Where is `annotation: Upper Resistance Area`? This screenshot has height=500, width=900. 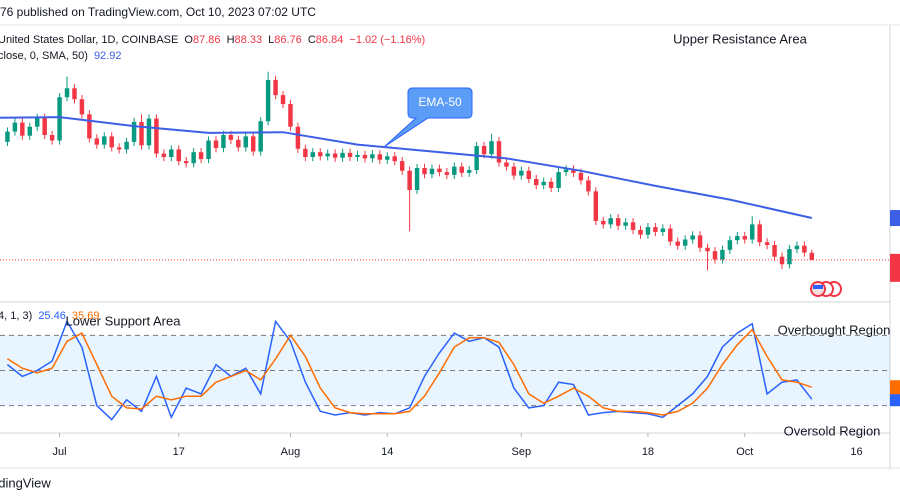
annotation: Upper Resistance Area is located at coordinates (740, 38).